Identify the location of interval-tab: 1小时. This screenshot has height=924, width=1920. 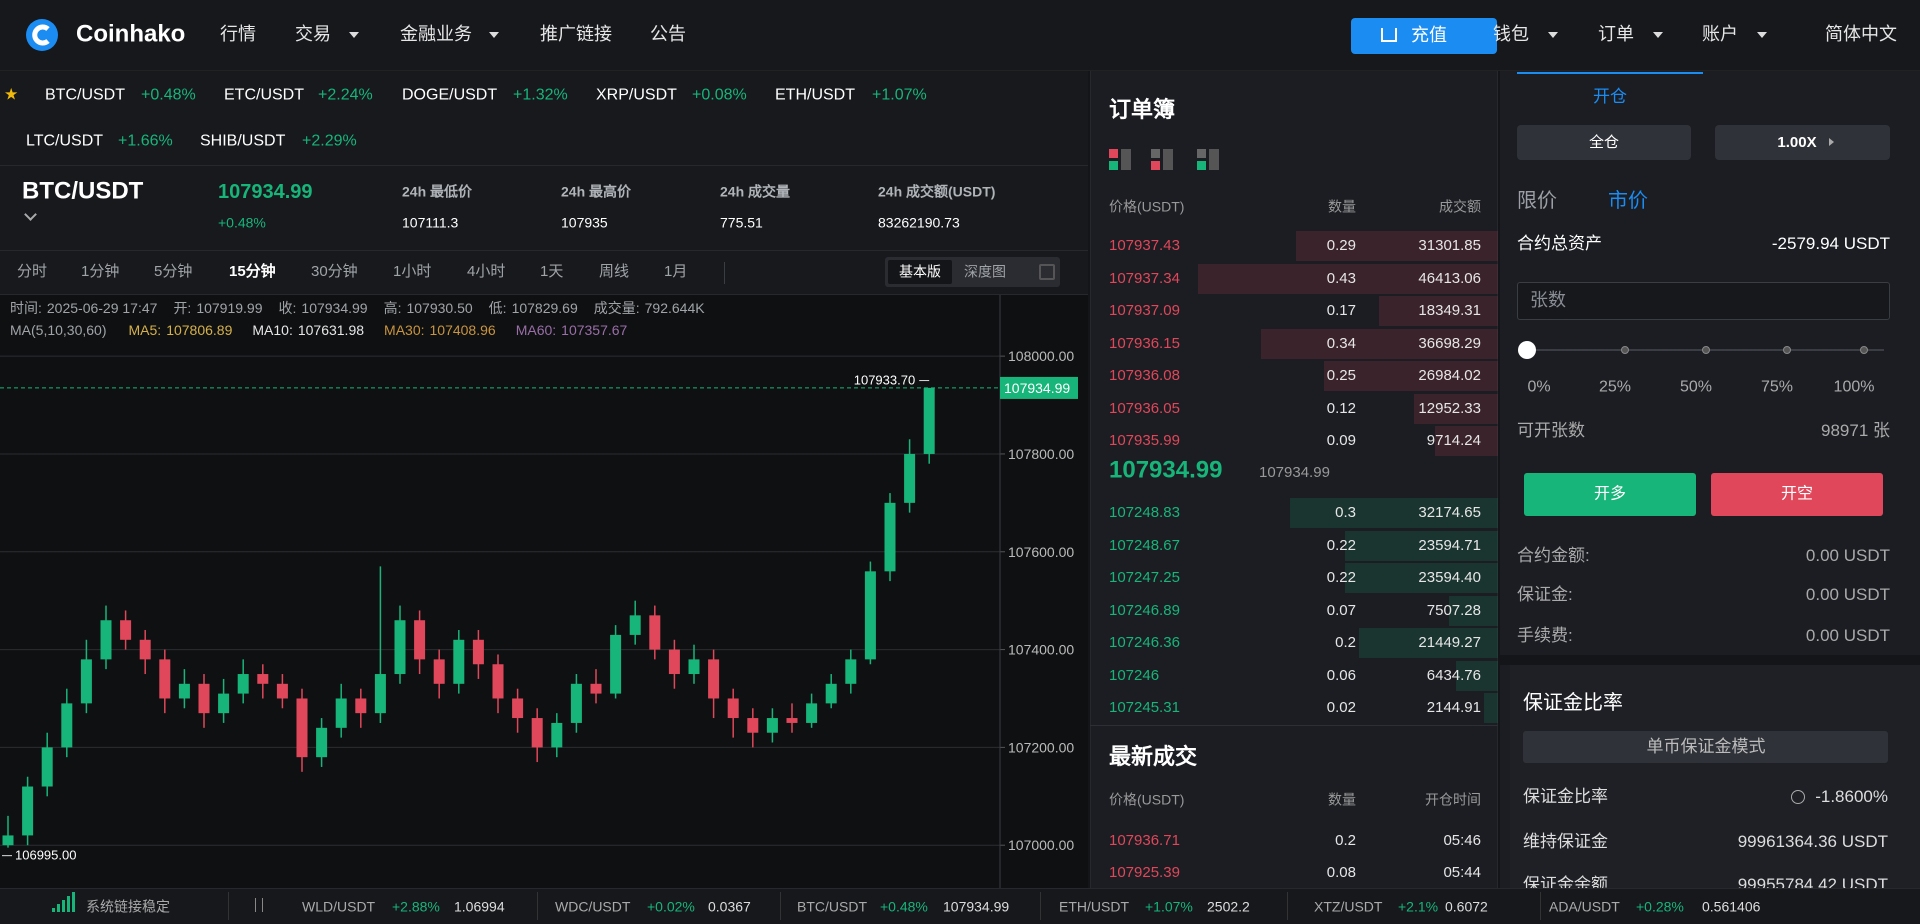
(412, 271).